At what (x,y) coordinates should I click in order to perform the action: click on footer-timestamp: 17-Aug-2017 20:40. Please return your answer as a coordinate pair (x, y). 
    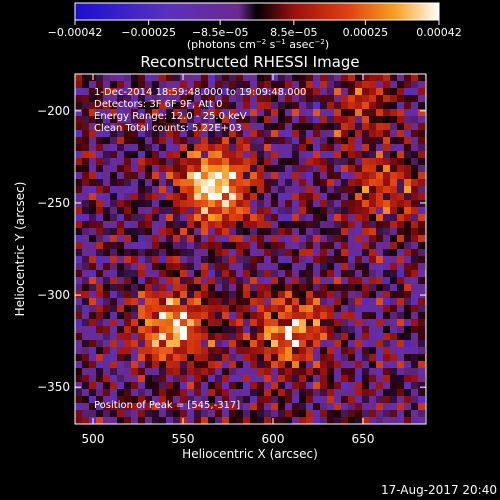
    Looking at the image, I should click on (439, 490).